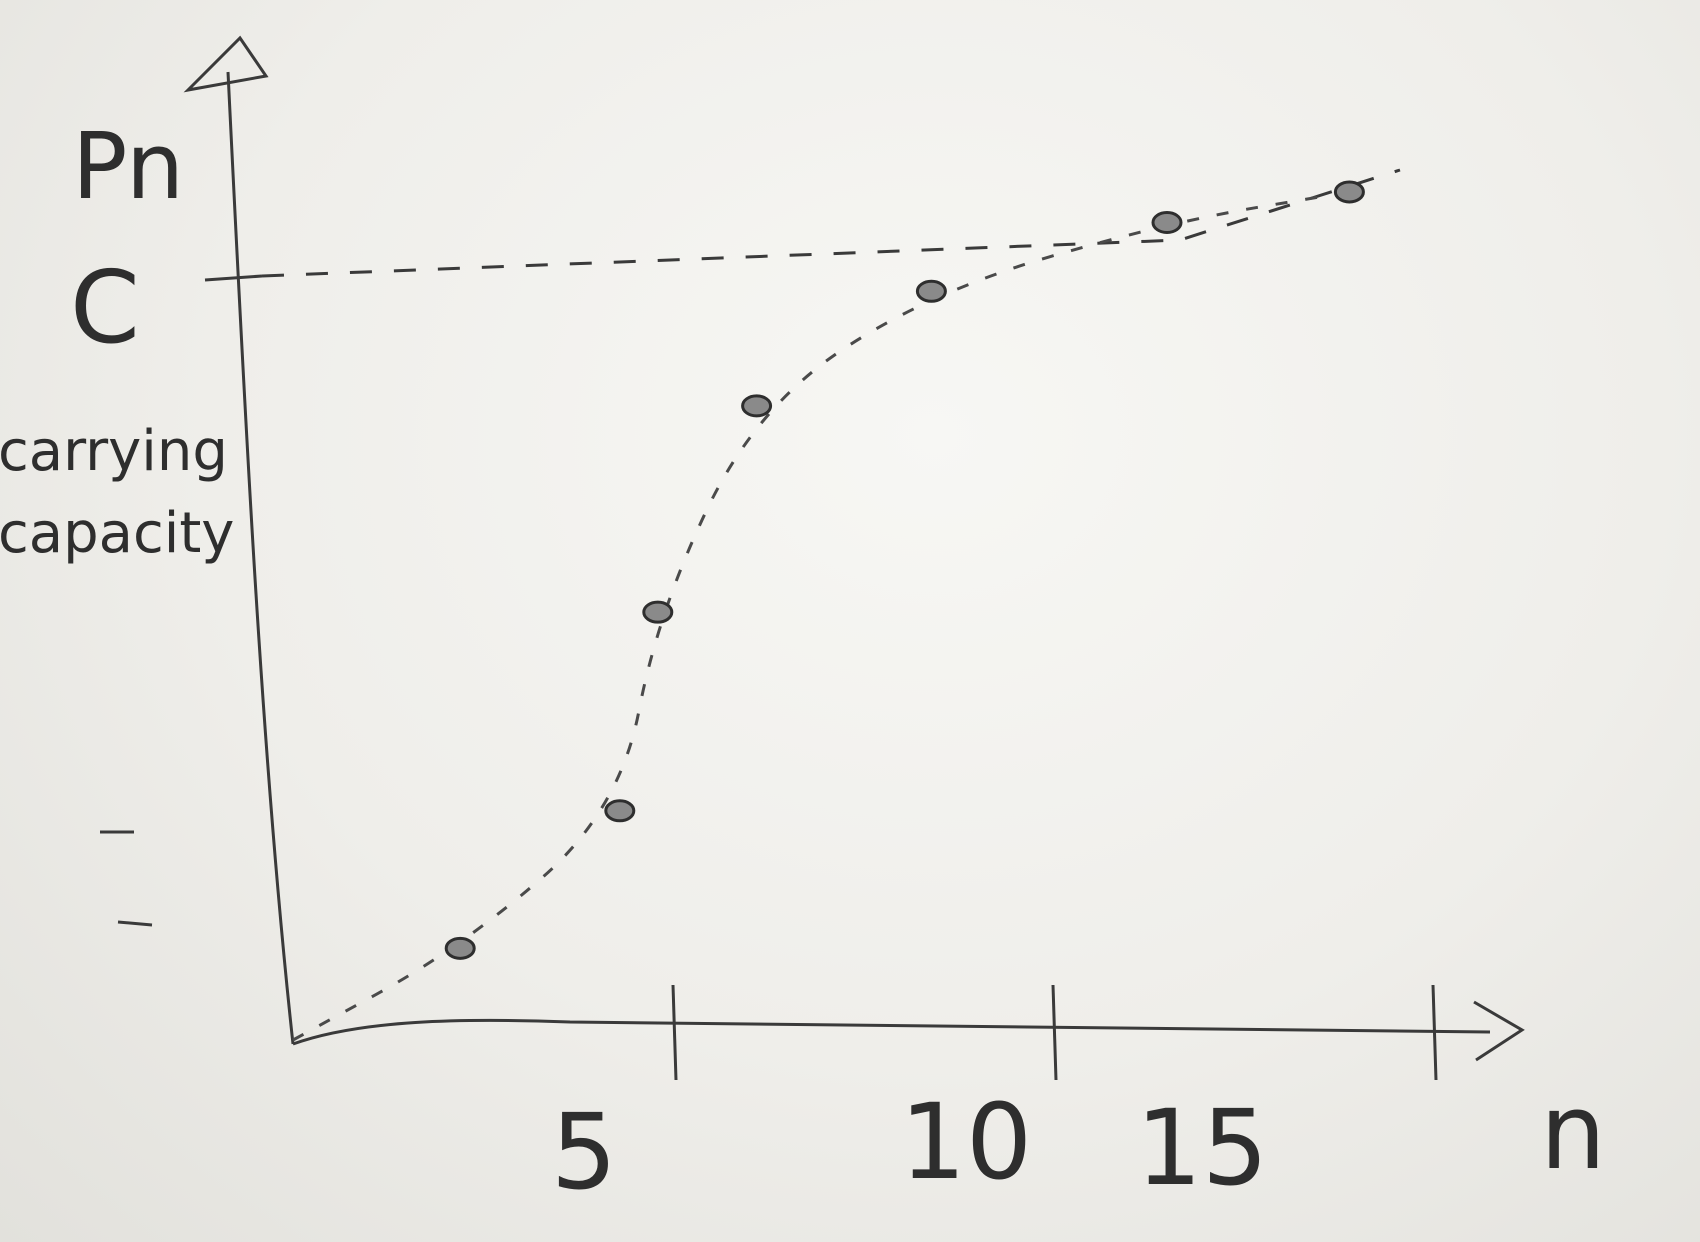 The image size is (1700, 1242). What do you see at coordinates (226, 64) in the screenshot?
I see `y-axis-arrow` at bounding box center [226, 64].